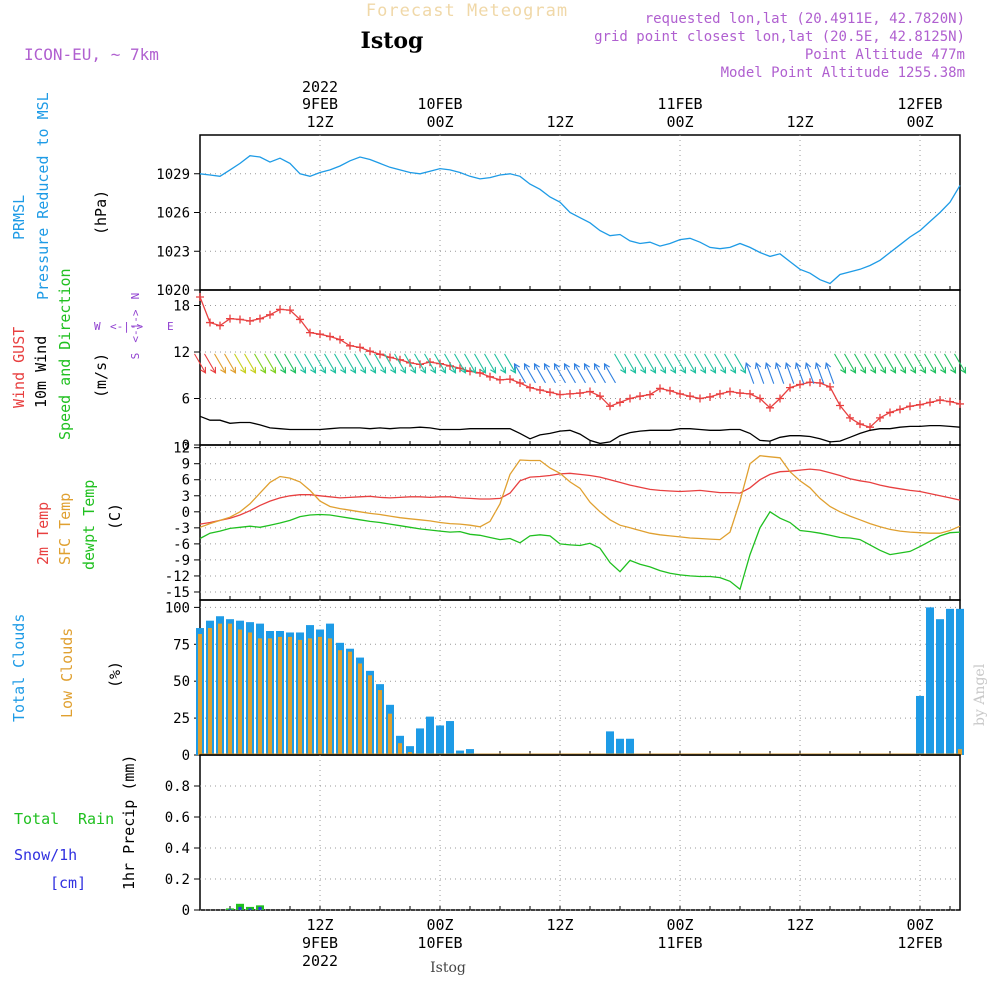  Describe the element at coordinates (558, 216) in the screenshot. I see `panel-1: 1020 1023 1026 1029` at that location.